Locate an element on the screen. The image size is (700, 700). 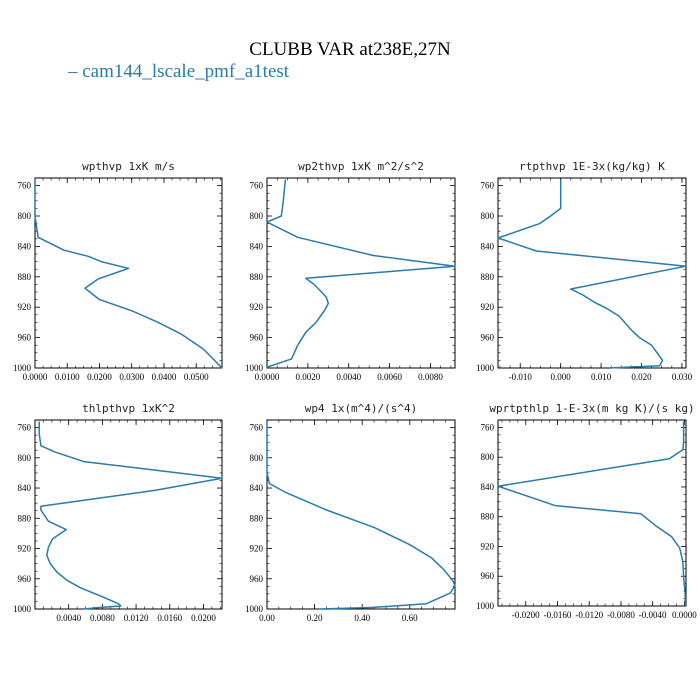
x-tick-label: 0.60 is located at coordinates (410, 618).